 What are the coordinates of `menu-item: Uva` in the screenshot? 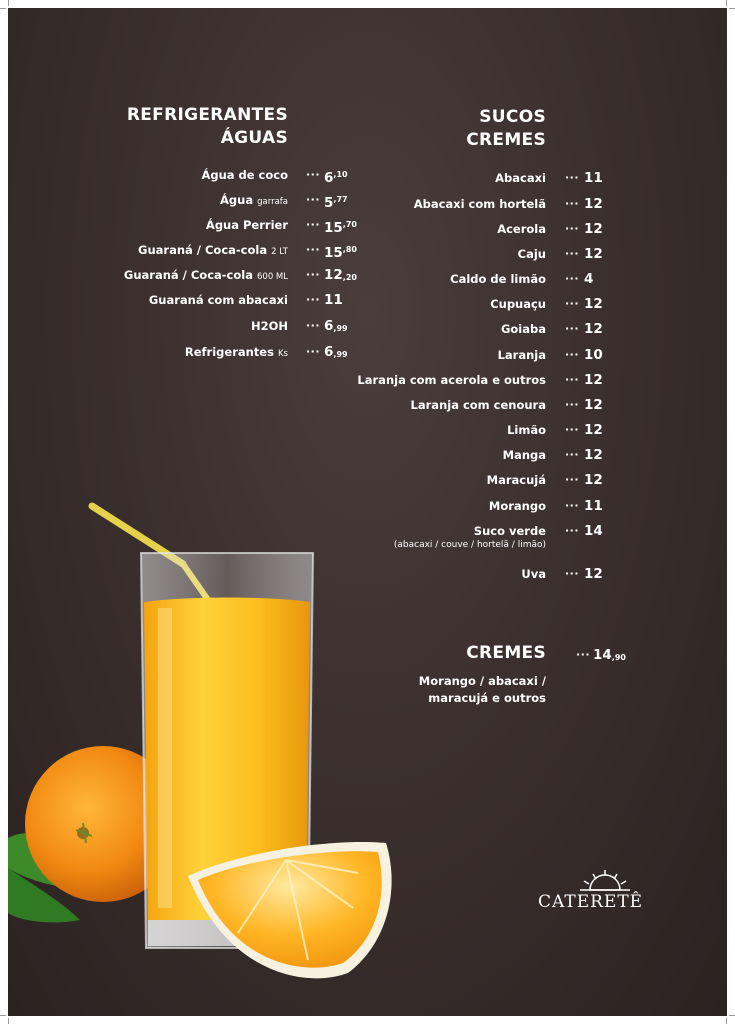 It's located at (431, 574).